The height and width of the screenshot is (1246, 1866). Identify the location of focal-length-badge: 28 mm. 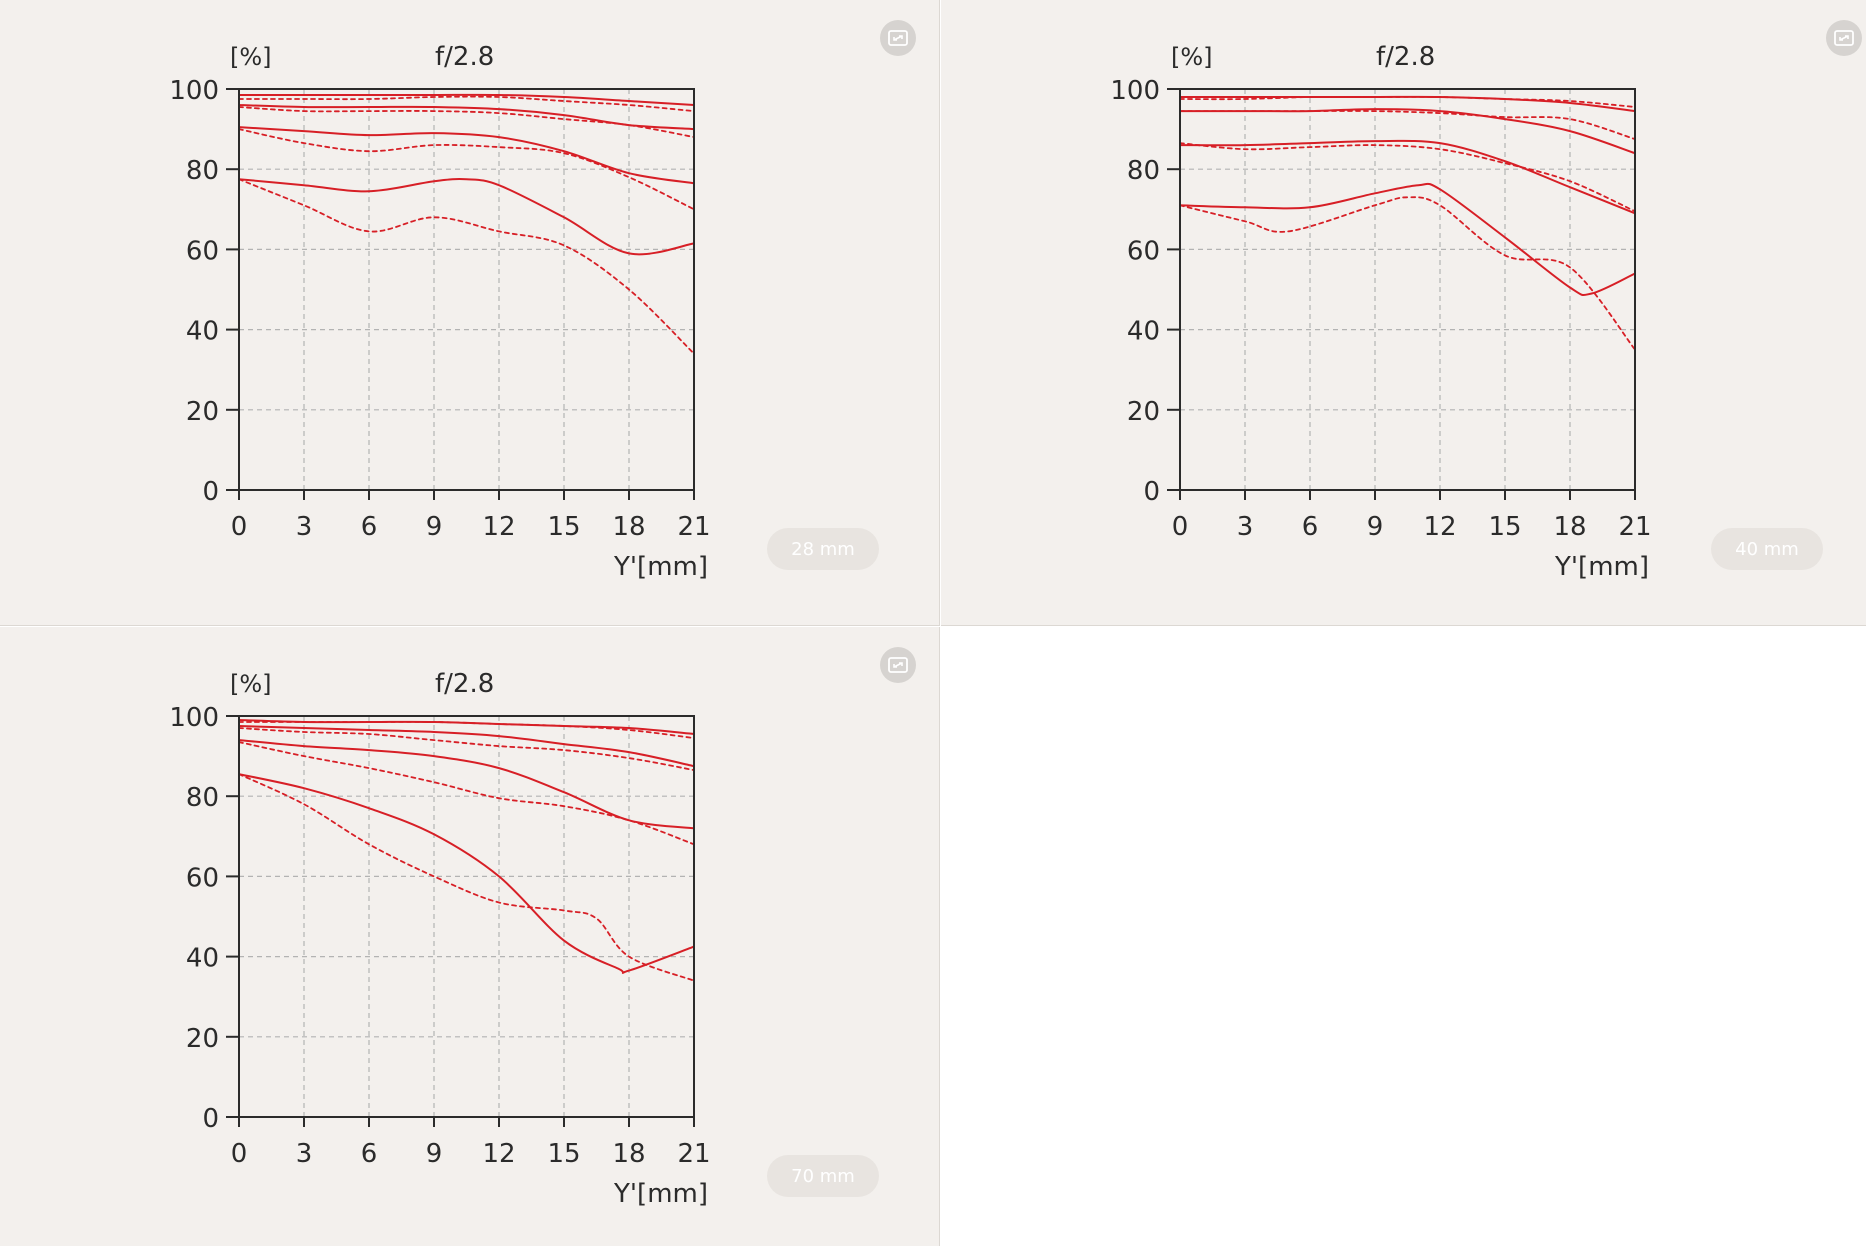
(823, 549).